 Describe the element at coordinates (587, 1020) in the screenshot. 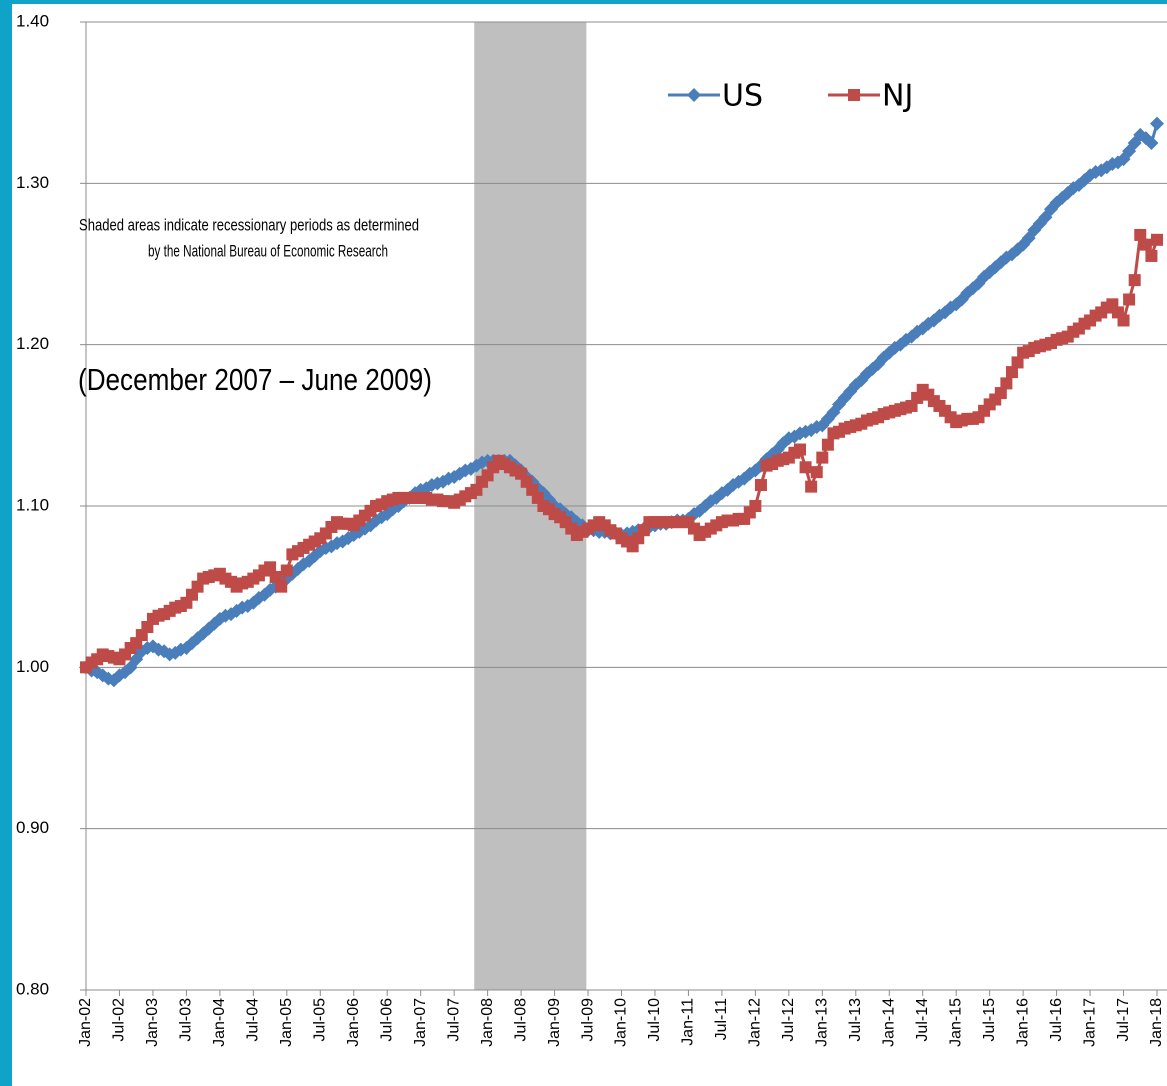

I see `x-tick-label: Jul-09` at that location.